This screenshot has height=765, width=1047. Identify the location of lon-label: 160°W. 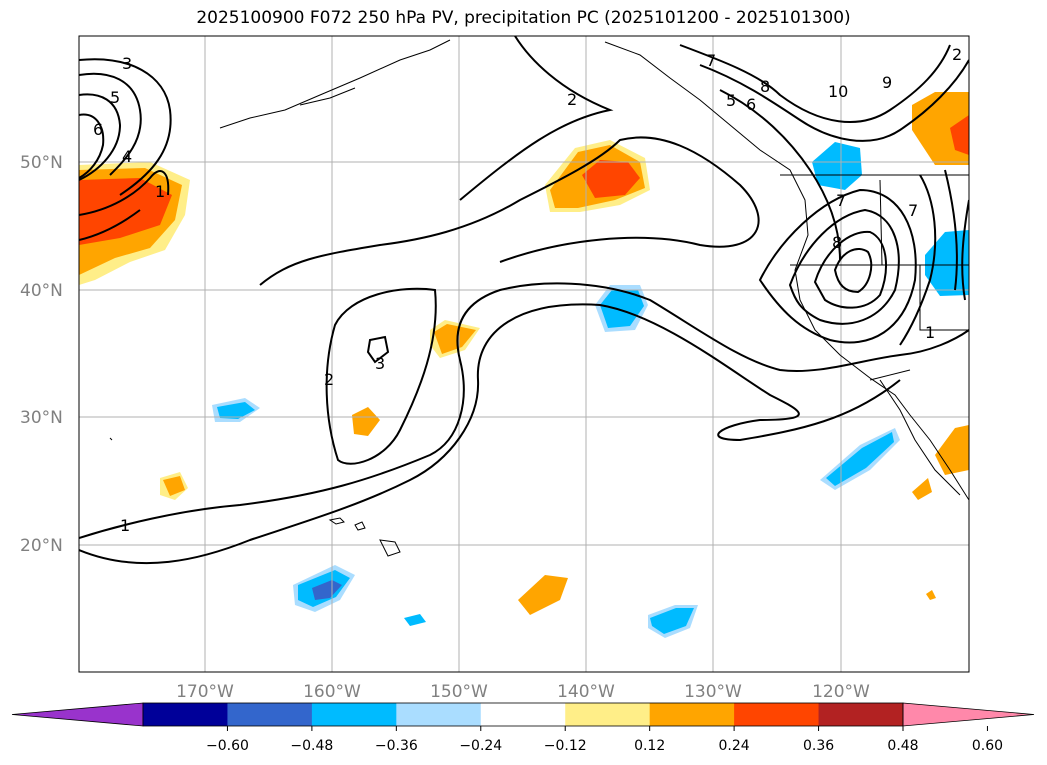
(332, 692).